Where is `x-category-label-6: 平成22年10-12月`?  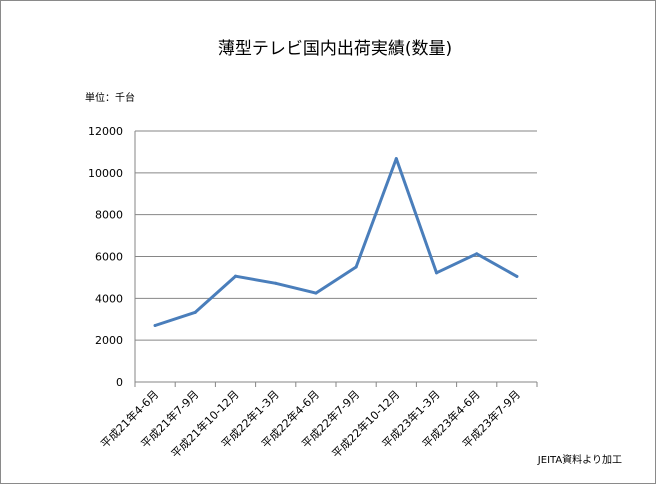 x-category-label-6: 平成22年10-12月 is located at coordinates (366, 424).